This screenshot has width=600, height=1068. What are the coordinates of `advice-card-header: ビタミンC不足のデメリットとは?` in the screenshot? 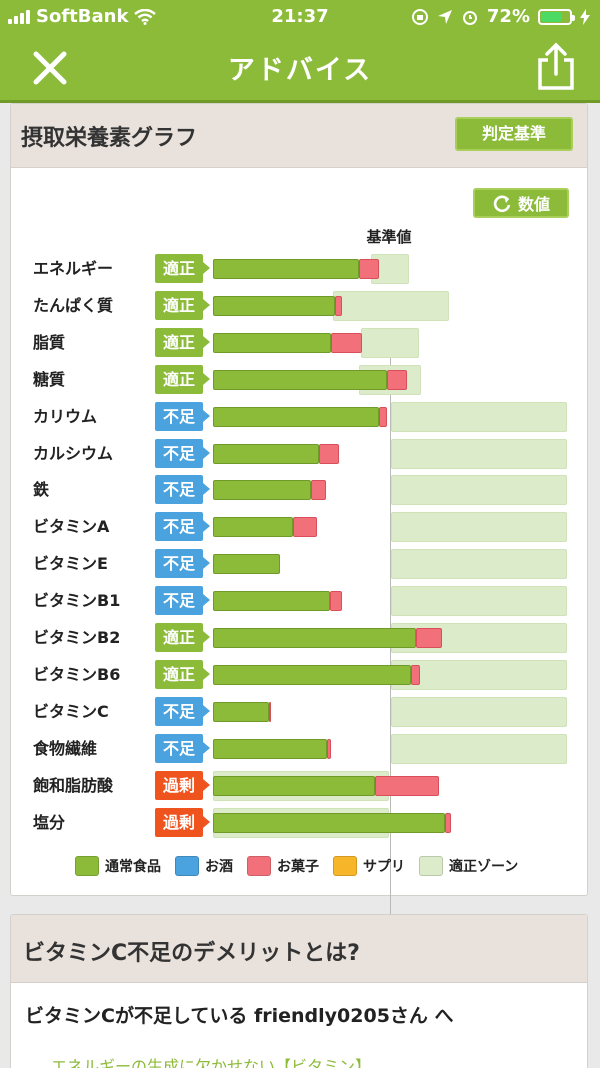 It's located at (299, 949).